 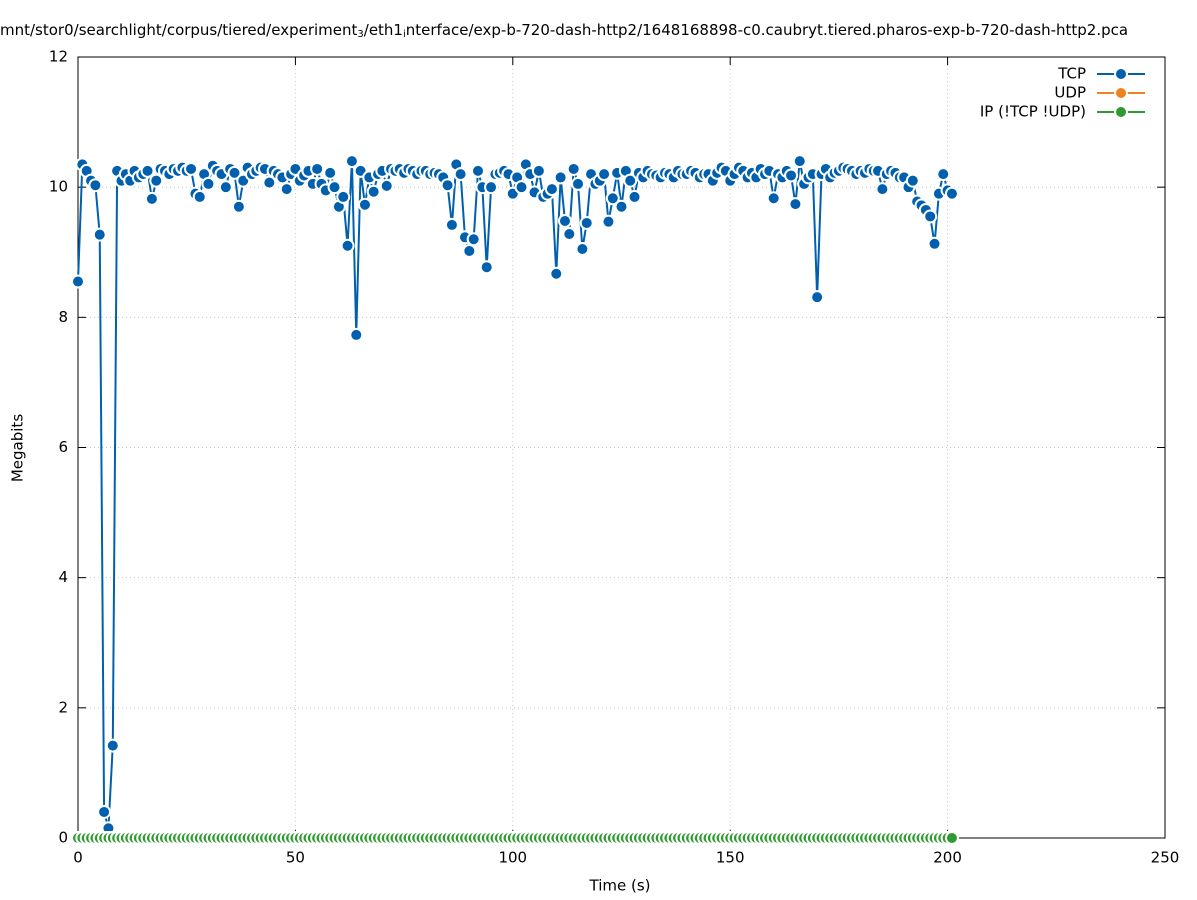 What do you see at coordinates (63, 707) in the screenshot?
I see `y-tick-label: 2` at bounding box center [63, 707].